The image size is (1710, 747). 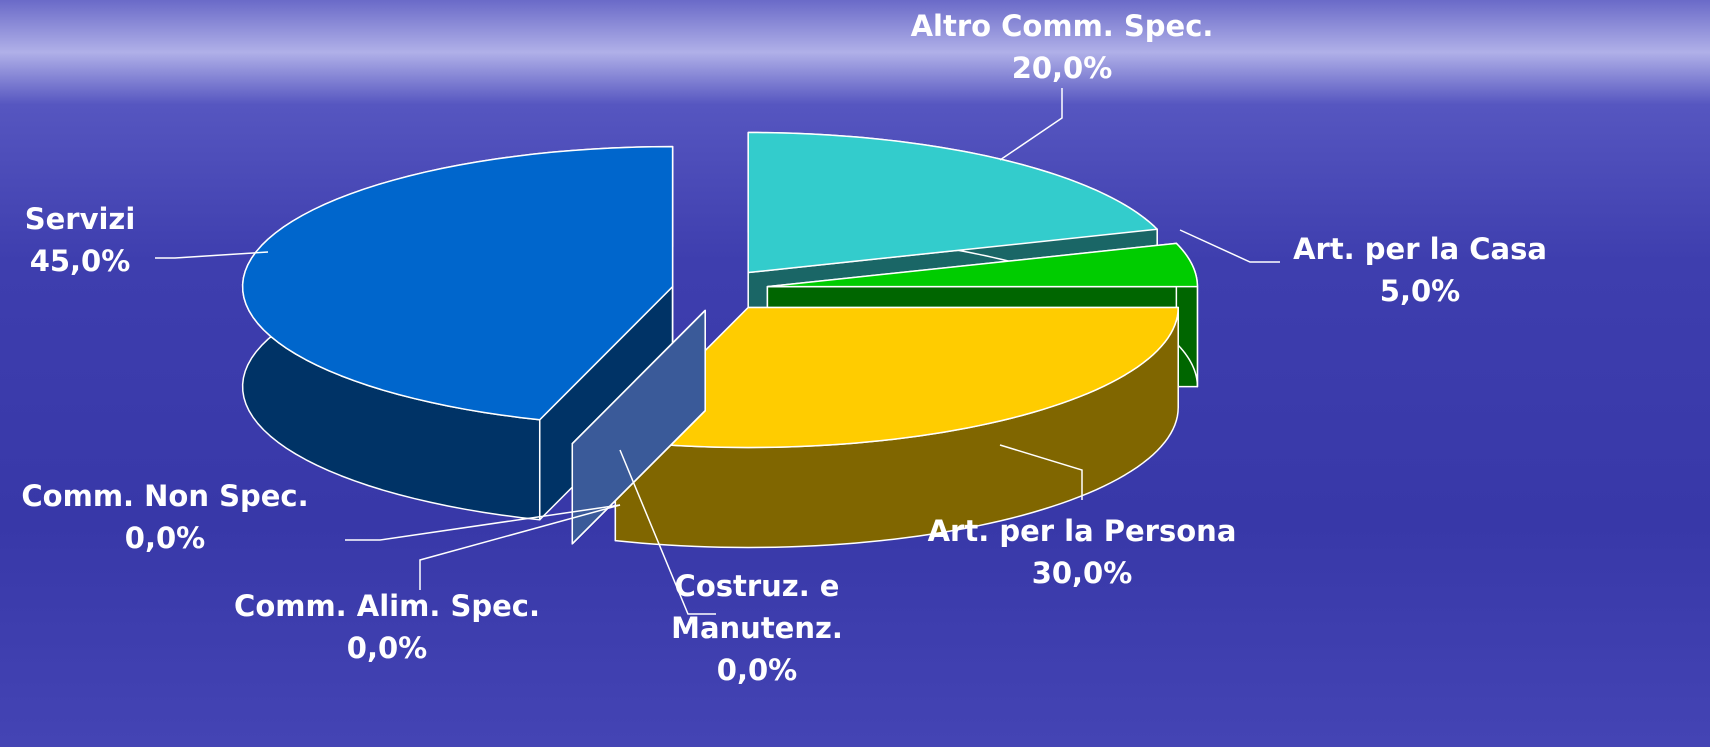 I want to click on category-label: Servizi, so click(x=80, y=219).